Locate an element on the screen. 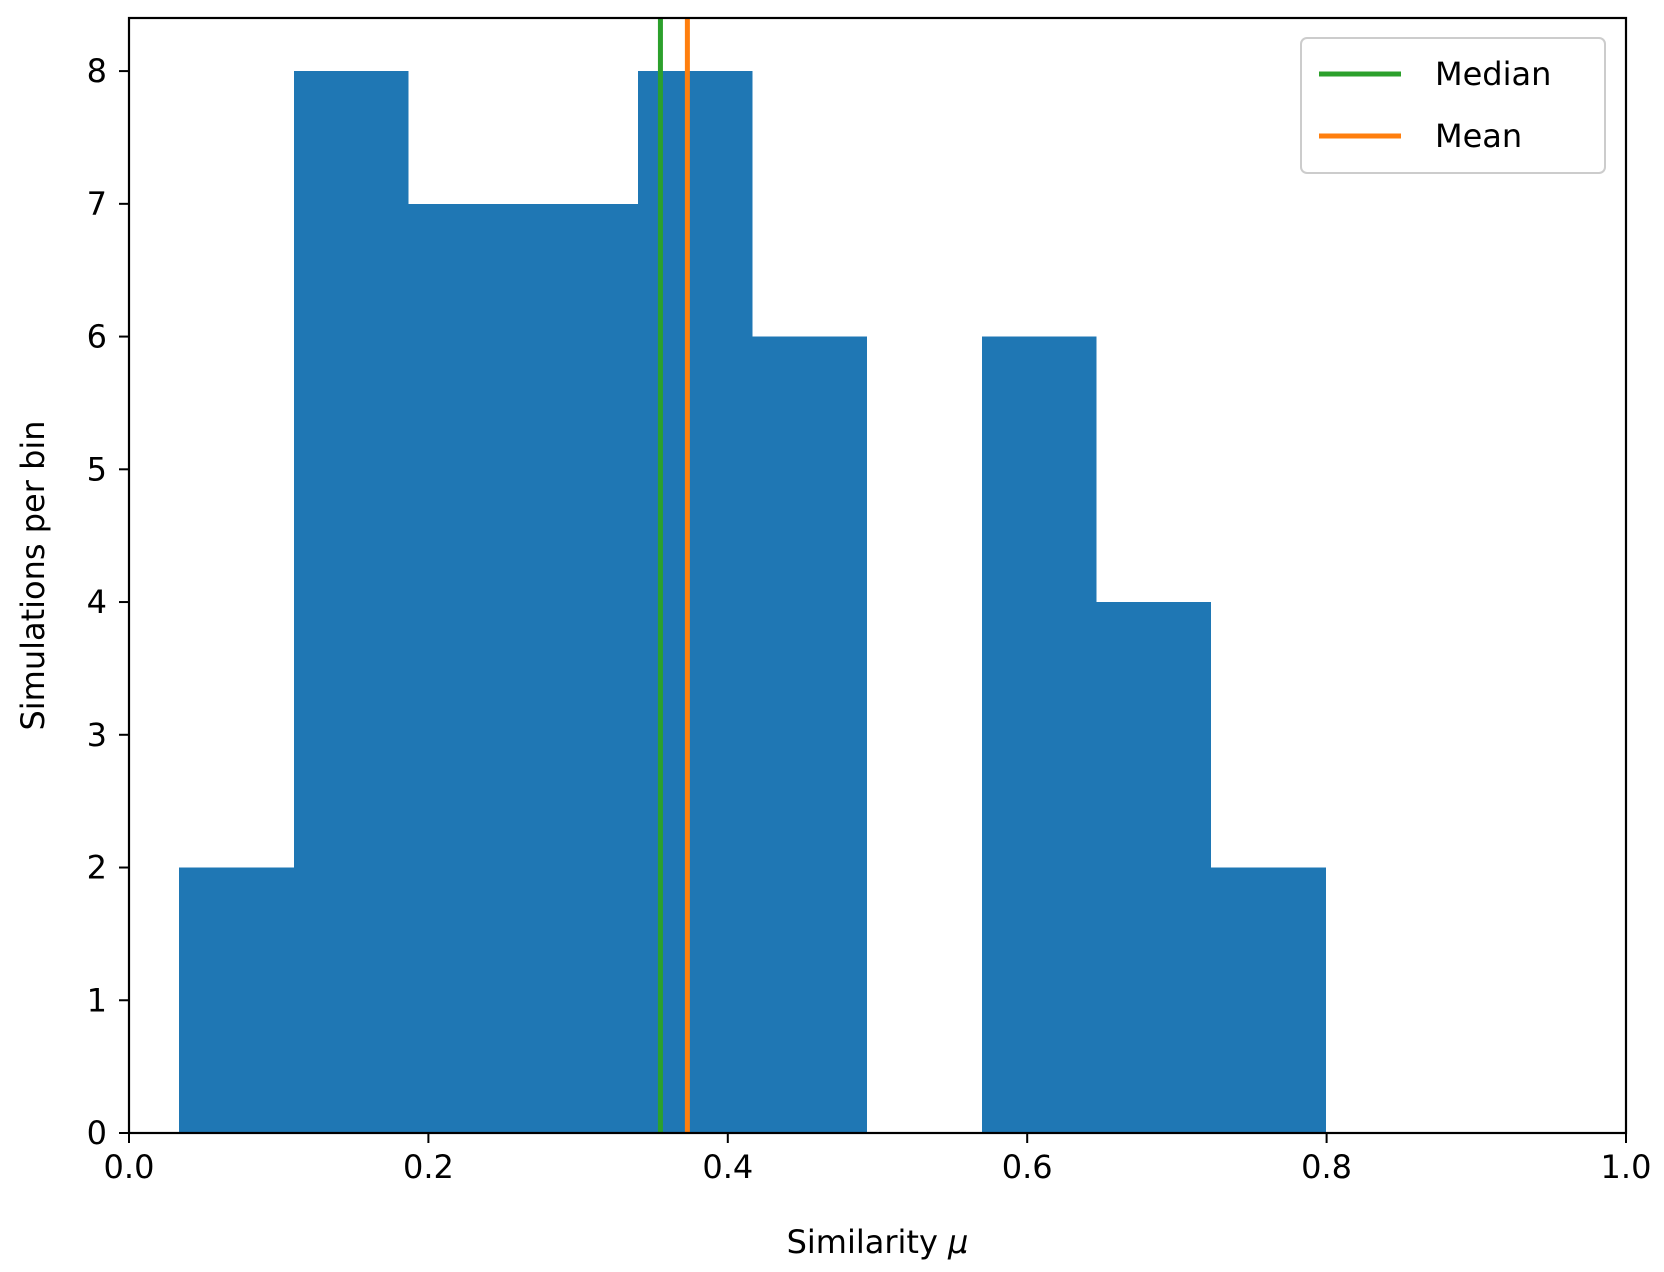 The height and width of the screenshot is (1272, 1664). y-axis-ticks: 0 1 2 3 4 5 6 7 8 is located at coordinates (108, 602).